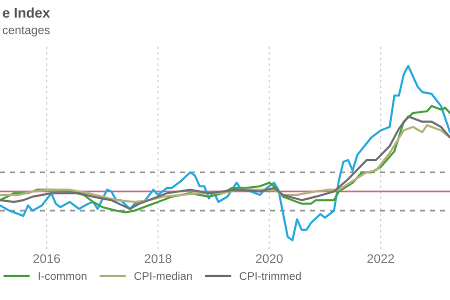  Describe the element at coordinates (380, 259) in the screenshot. I see `x-tick-label: 2022` at that location.